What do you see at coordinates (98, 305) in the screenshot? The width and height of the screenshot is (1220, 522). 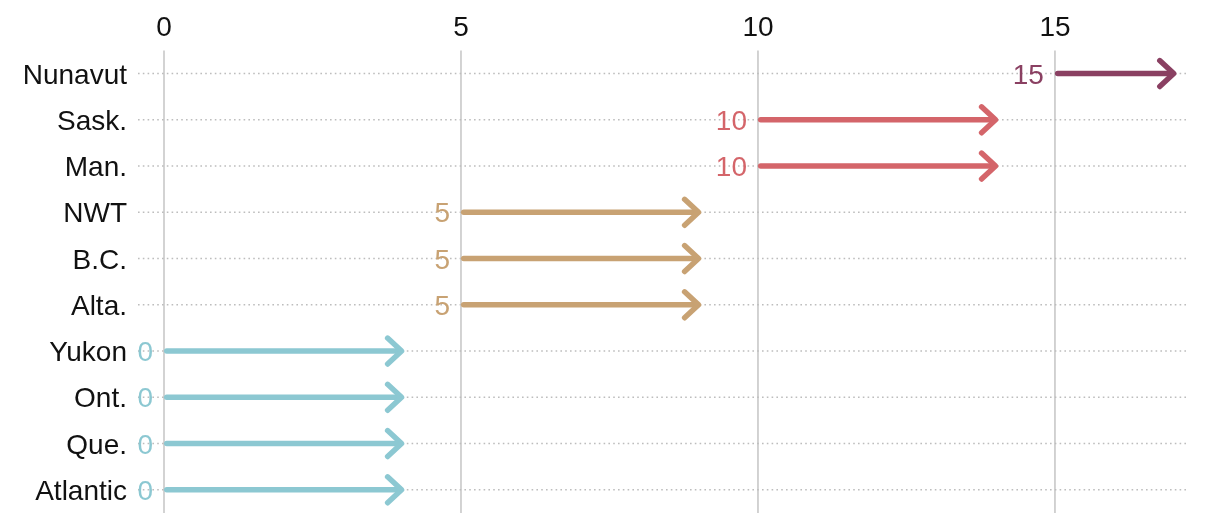 I see `y-tick-label: Alta.` at bounding box center [98, 305].